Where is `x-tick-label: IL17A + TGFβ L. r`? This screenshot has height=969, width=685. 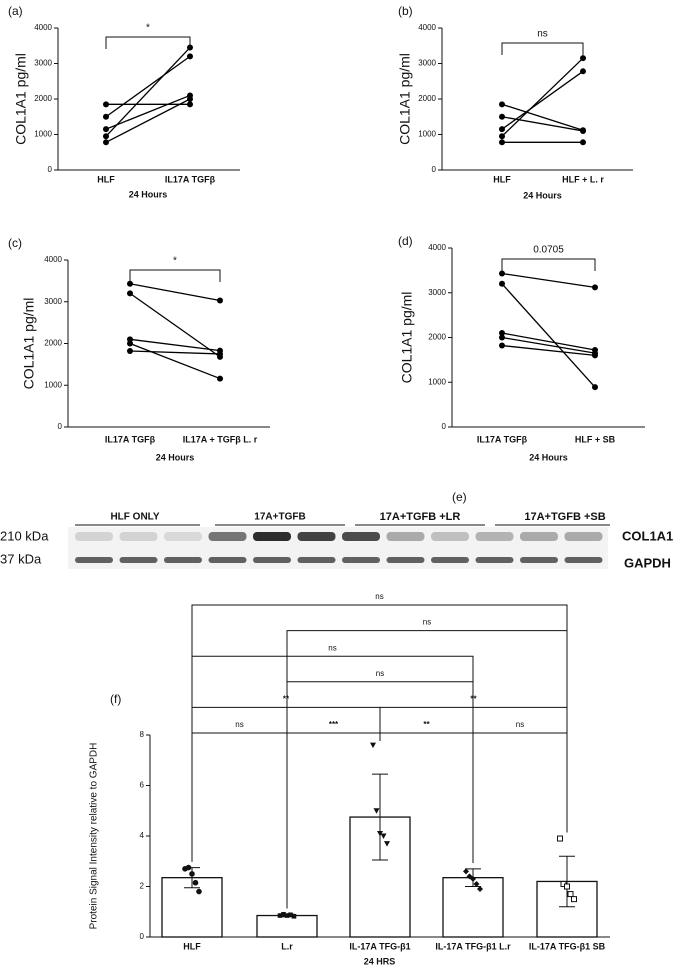 x-tick-label: IL17A + TGFβ L. r is located at coordinates (220, 439).